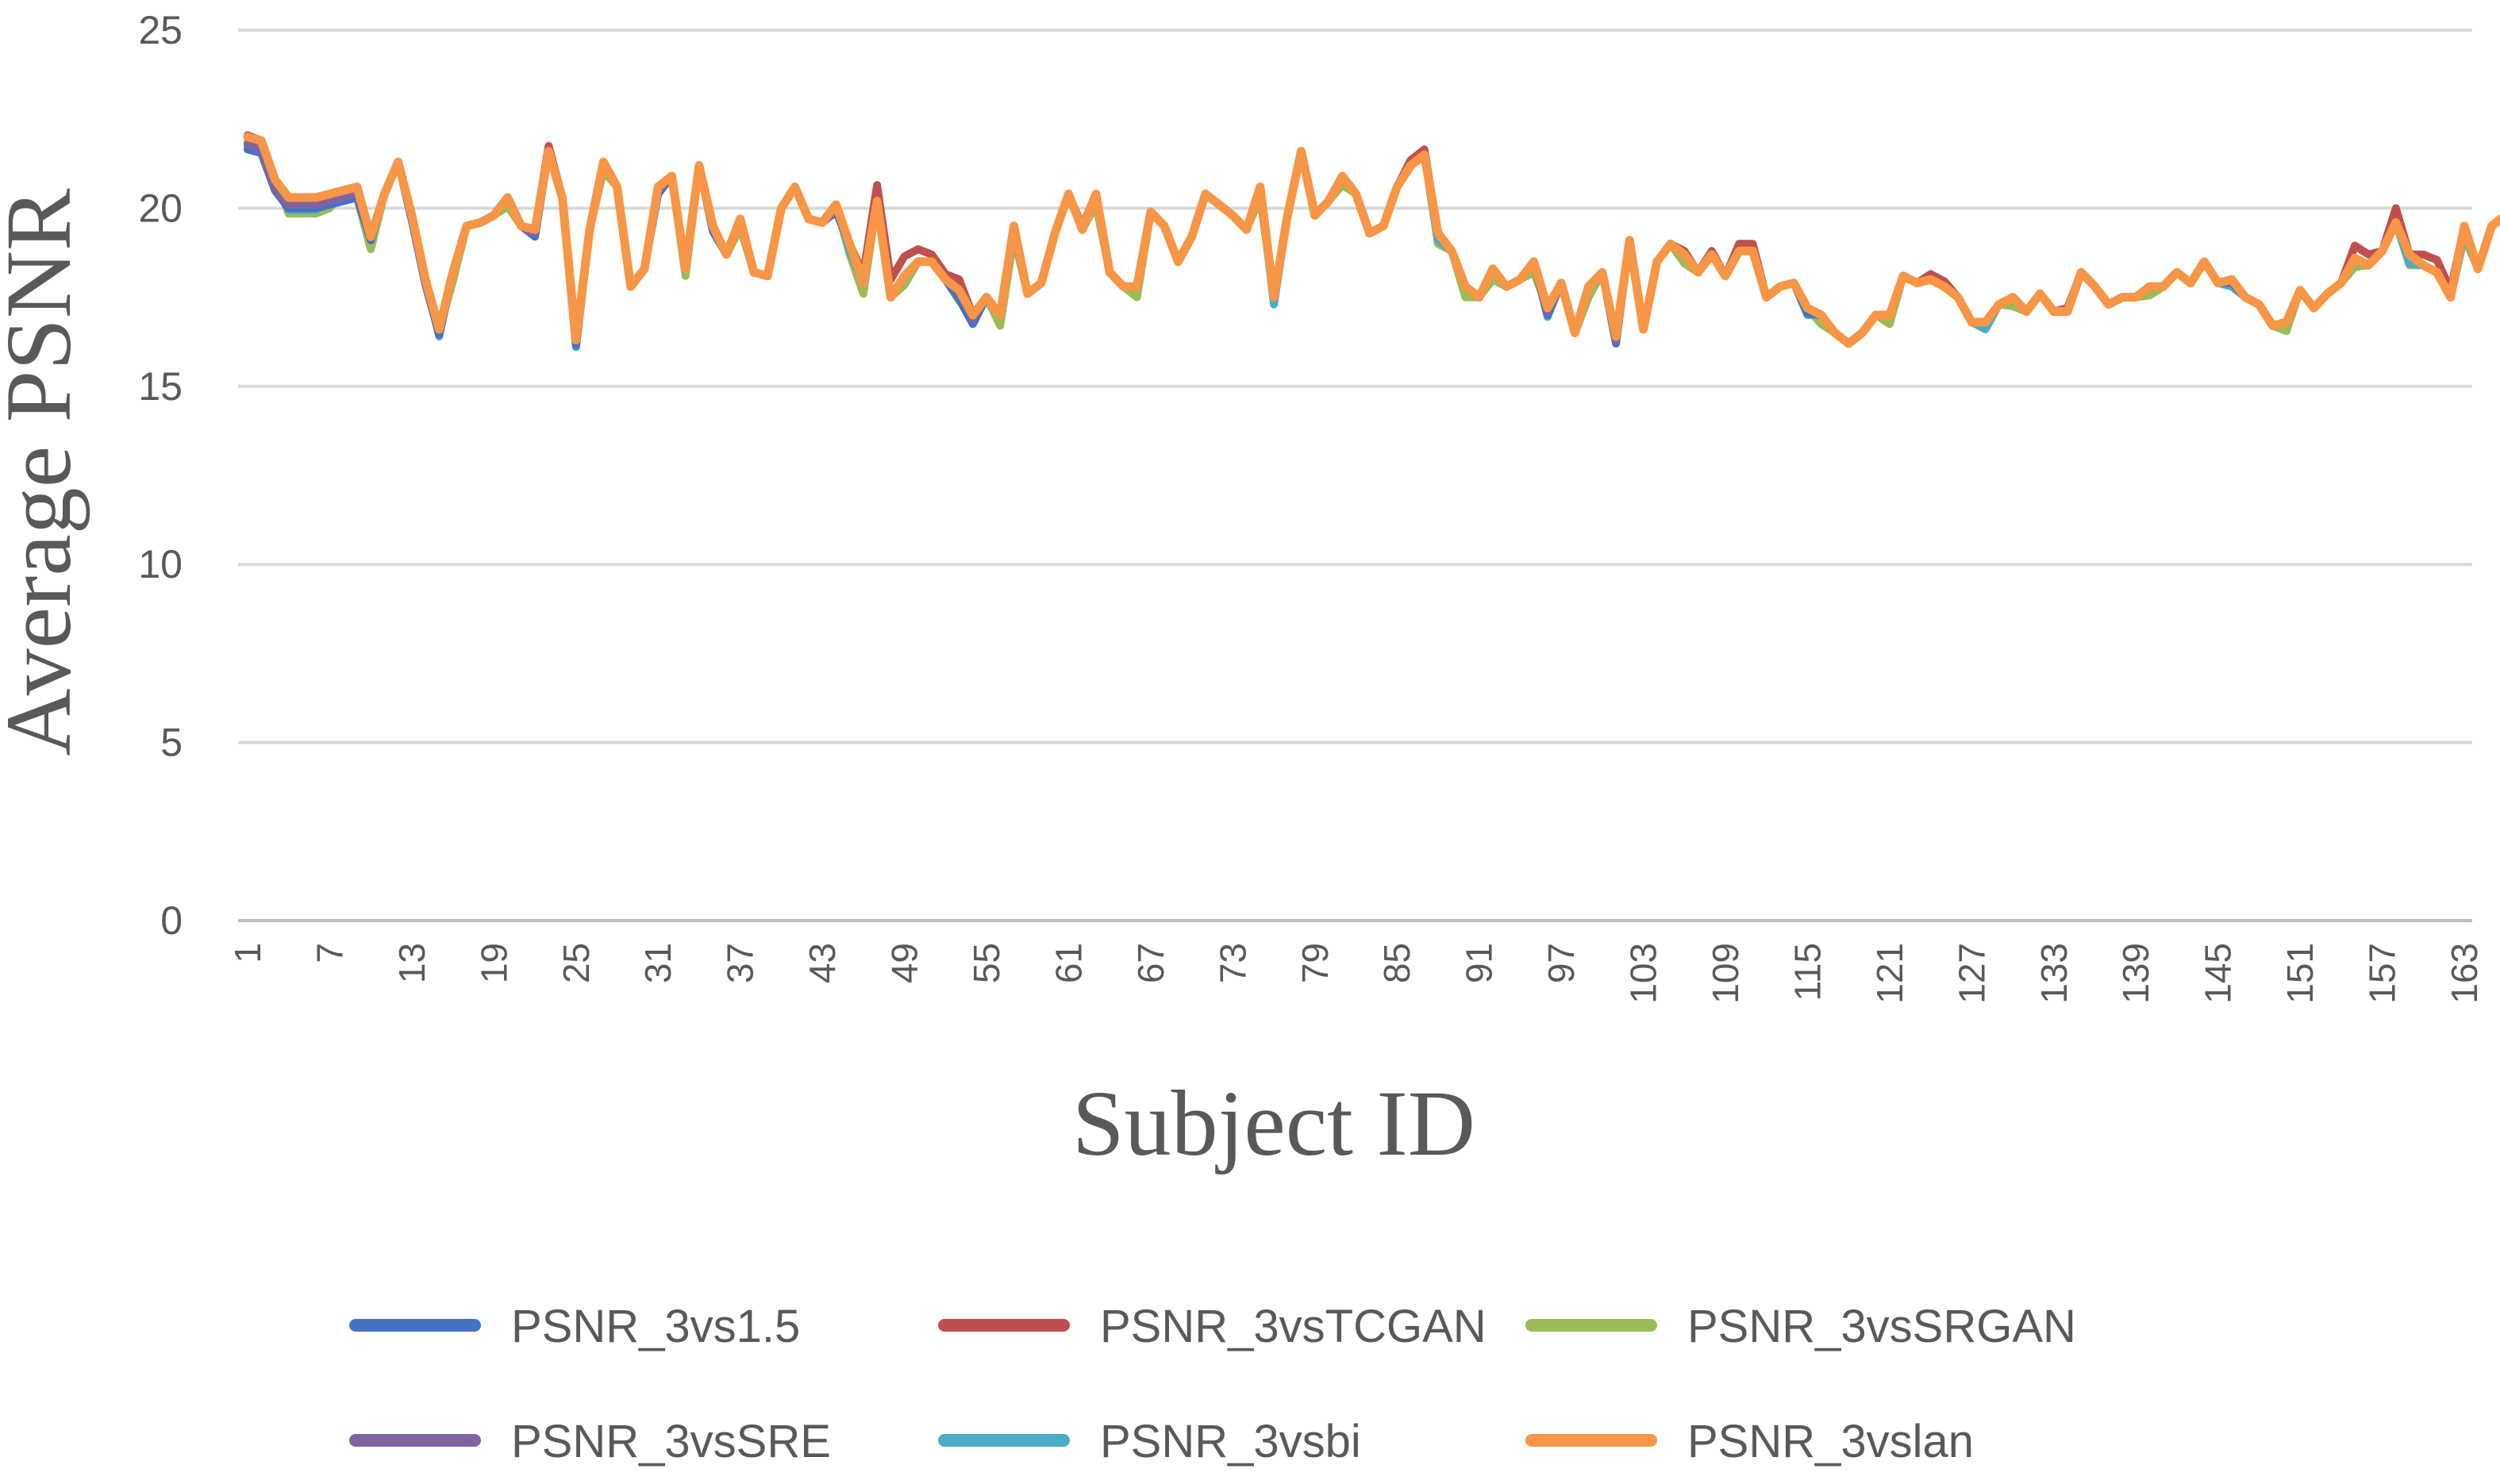 This screenshot has width=2500, height=1484. Describe the element at coordinates (329, 953) in the screenshot. I see `x-tick-label: 7` at that location.